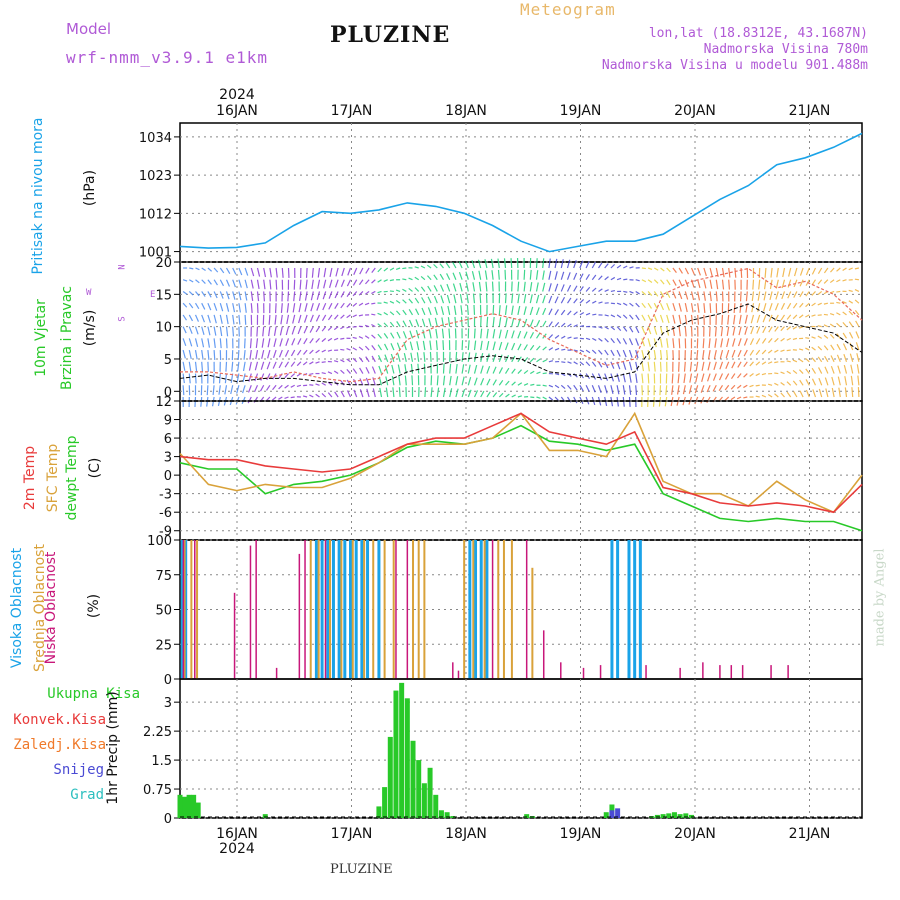  Describe the element at coordinates (168, 439) in the screenshot. I see `y-tick-label: 6` at that location.